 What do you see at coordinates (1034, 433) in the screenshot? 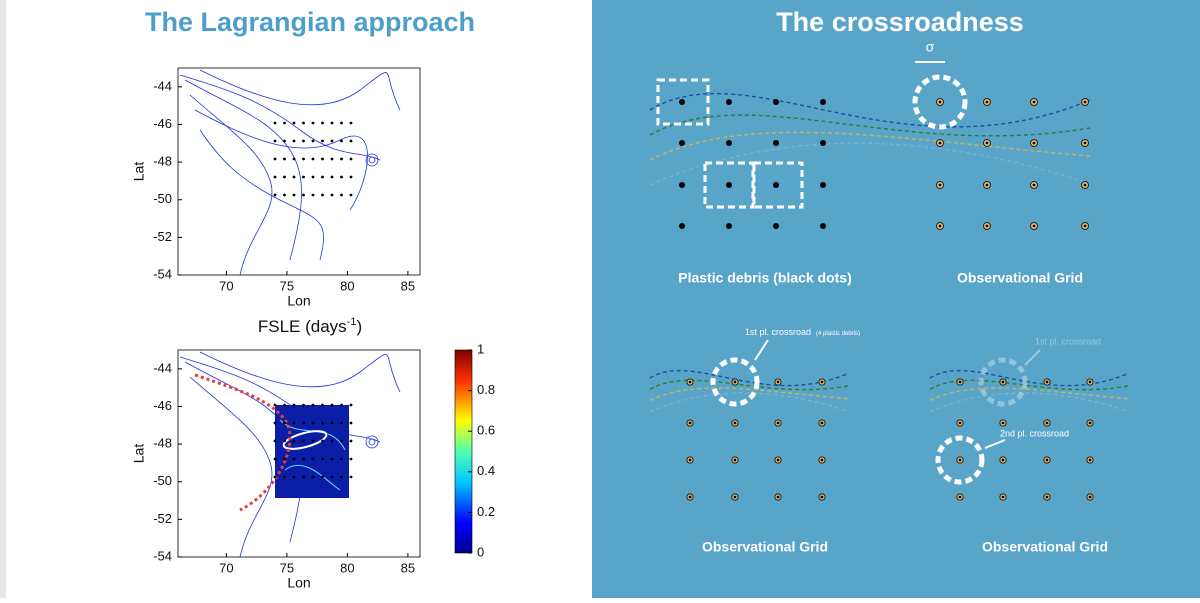
I see `crossroad-note-2: 2nd pl. crossroad` at bounding box center [1034, 433].